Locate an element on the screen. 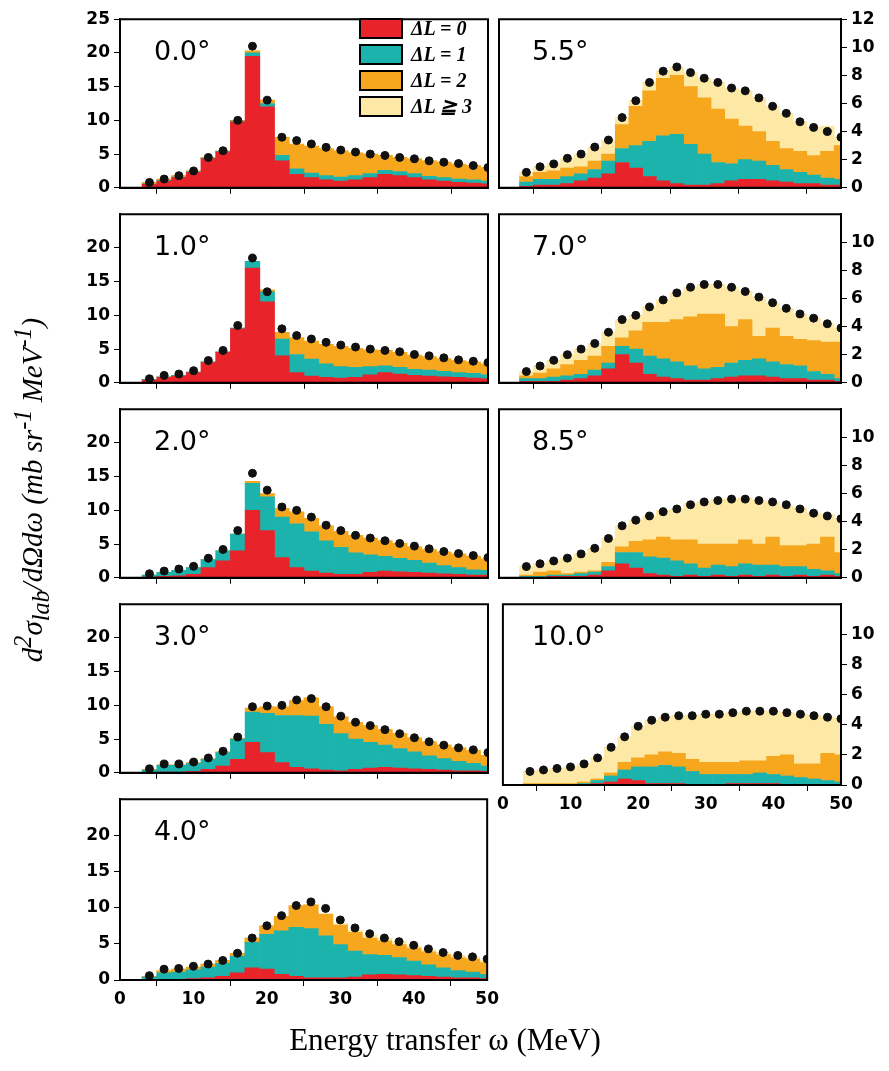 Image resolution: width=889 pixels, height=1071 pixels. annotation: 2.0° is located at coordinates (182, 440).